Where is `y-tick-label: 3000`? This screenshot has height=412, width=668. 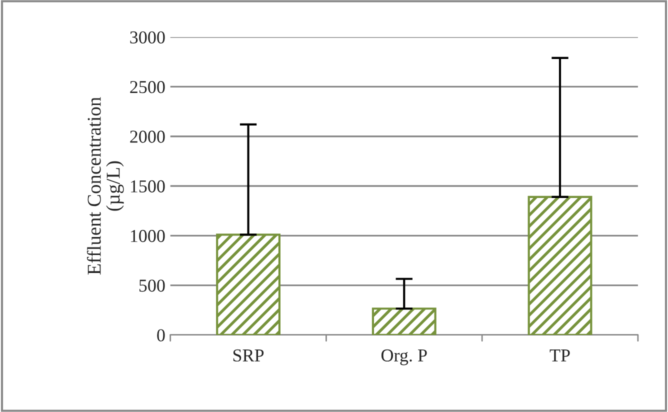 y-tick-label: 3000 is located at coordinates (147, 37).